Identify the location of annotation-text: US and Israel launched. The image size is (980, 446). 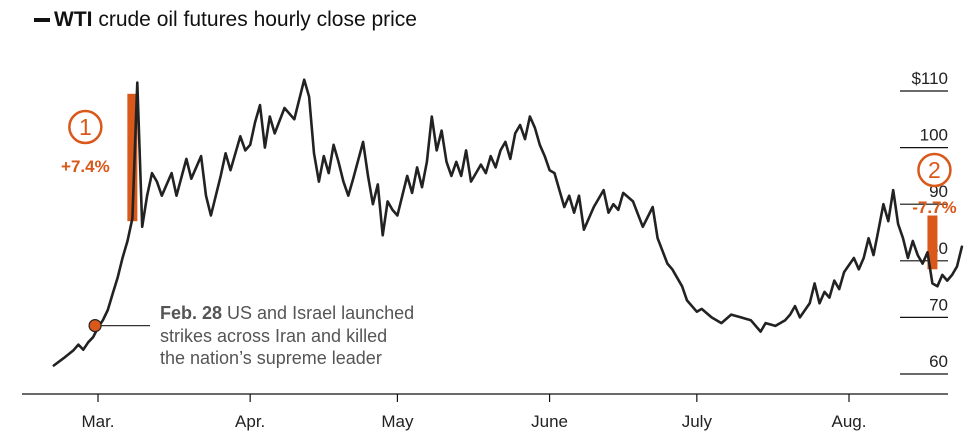
(318, 313).